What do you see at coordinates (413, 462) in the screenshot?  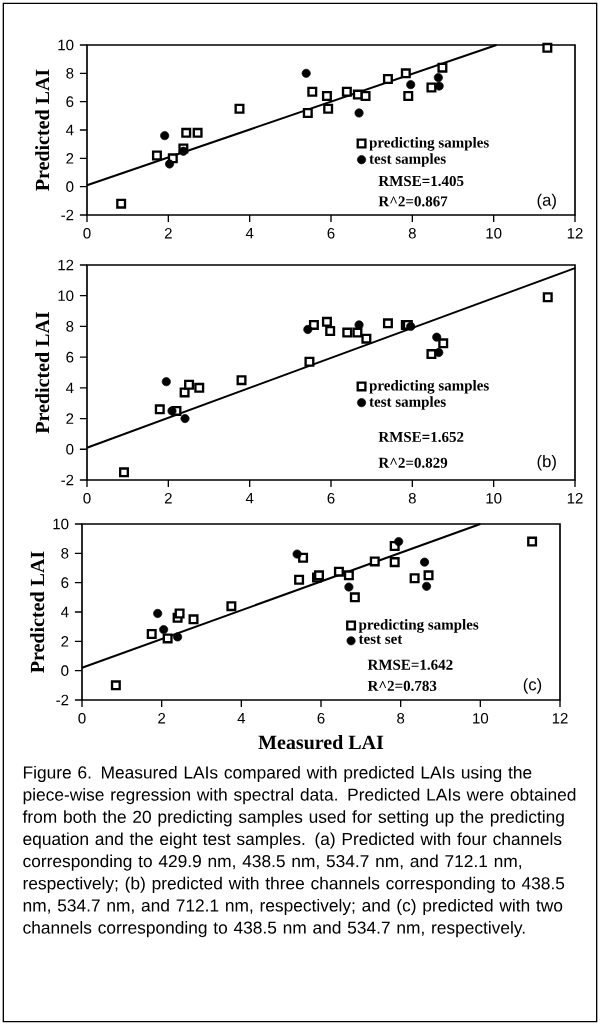 I see `annotation: R^2=0.829` at bounding box center [413, 462].